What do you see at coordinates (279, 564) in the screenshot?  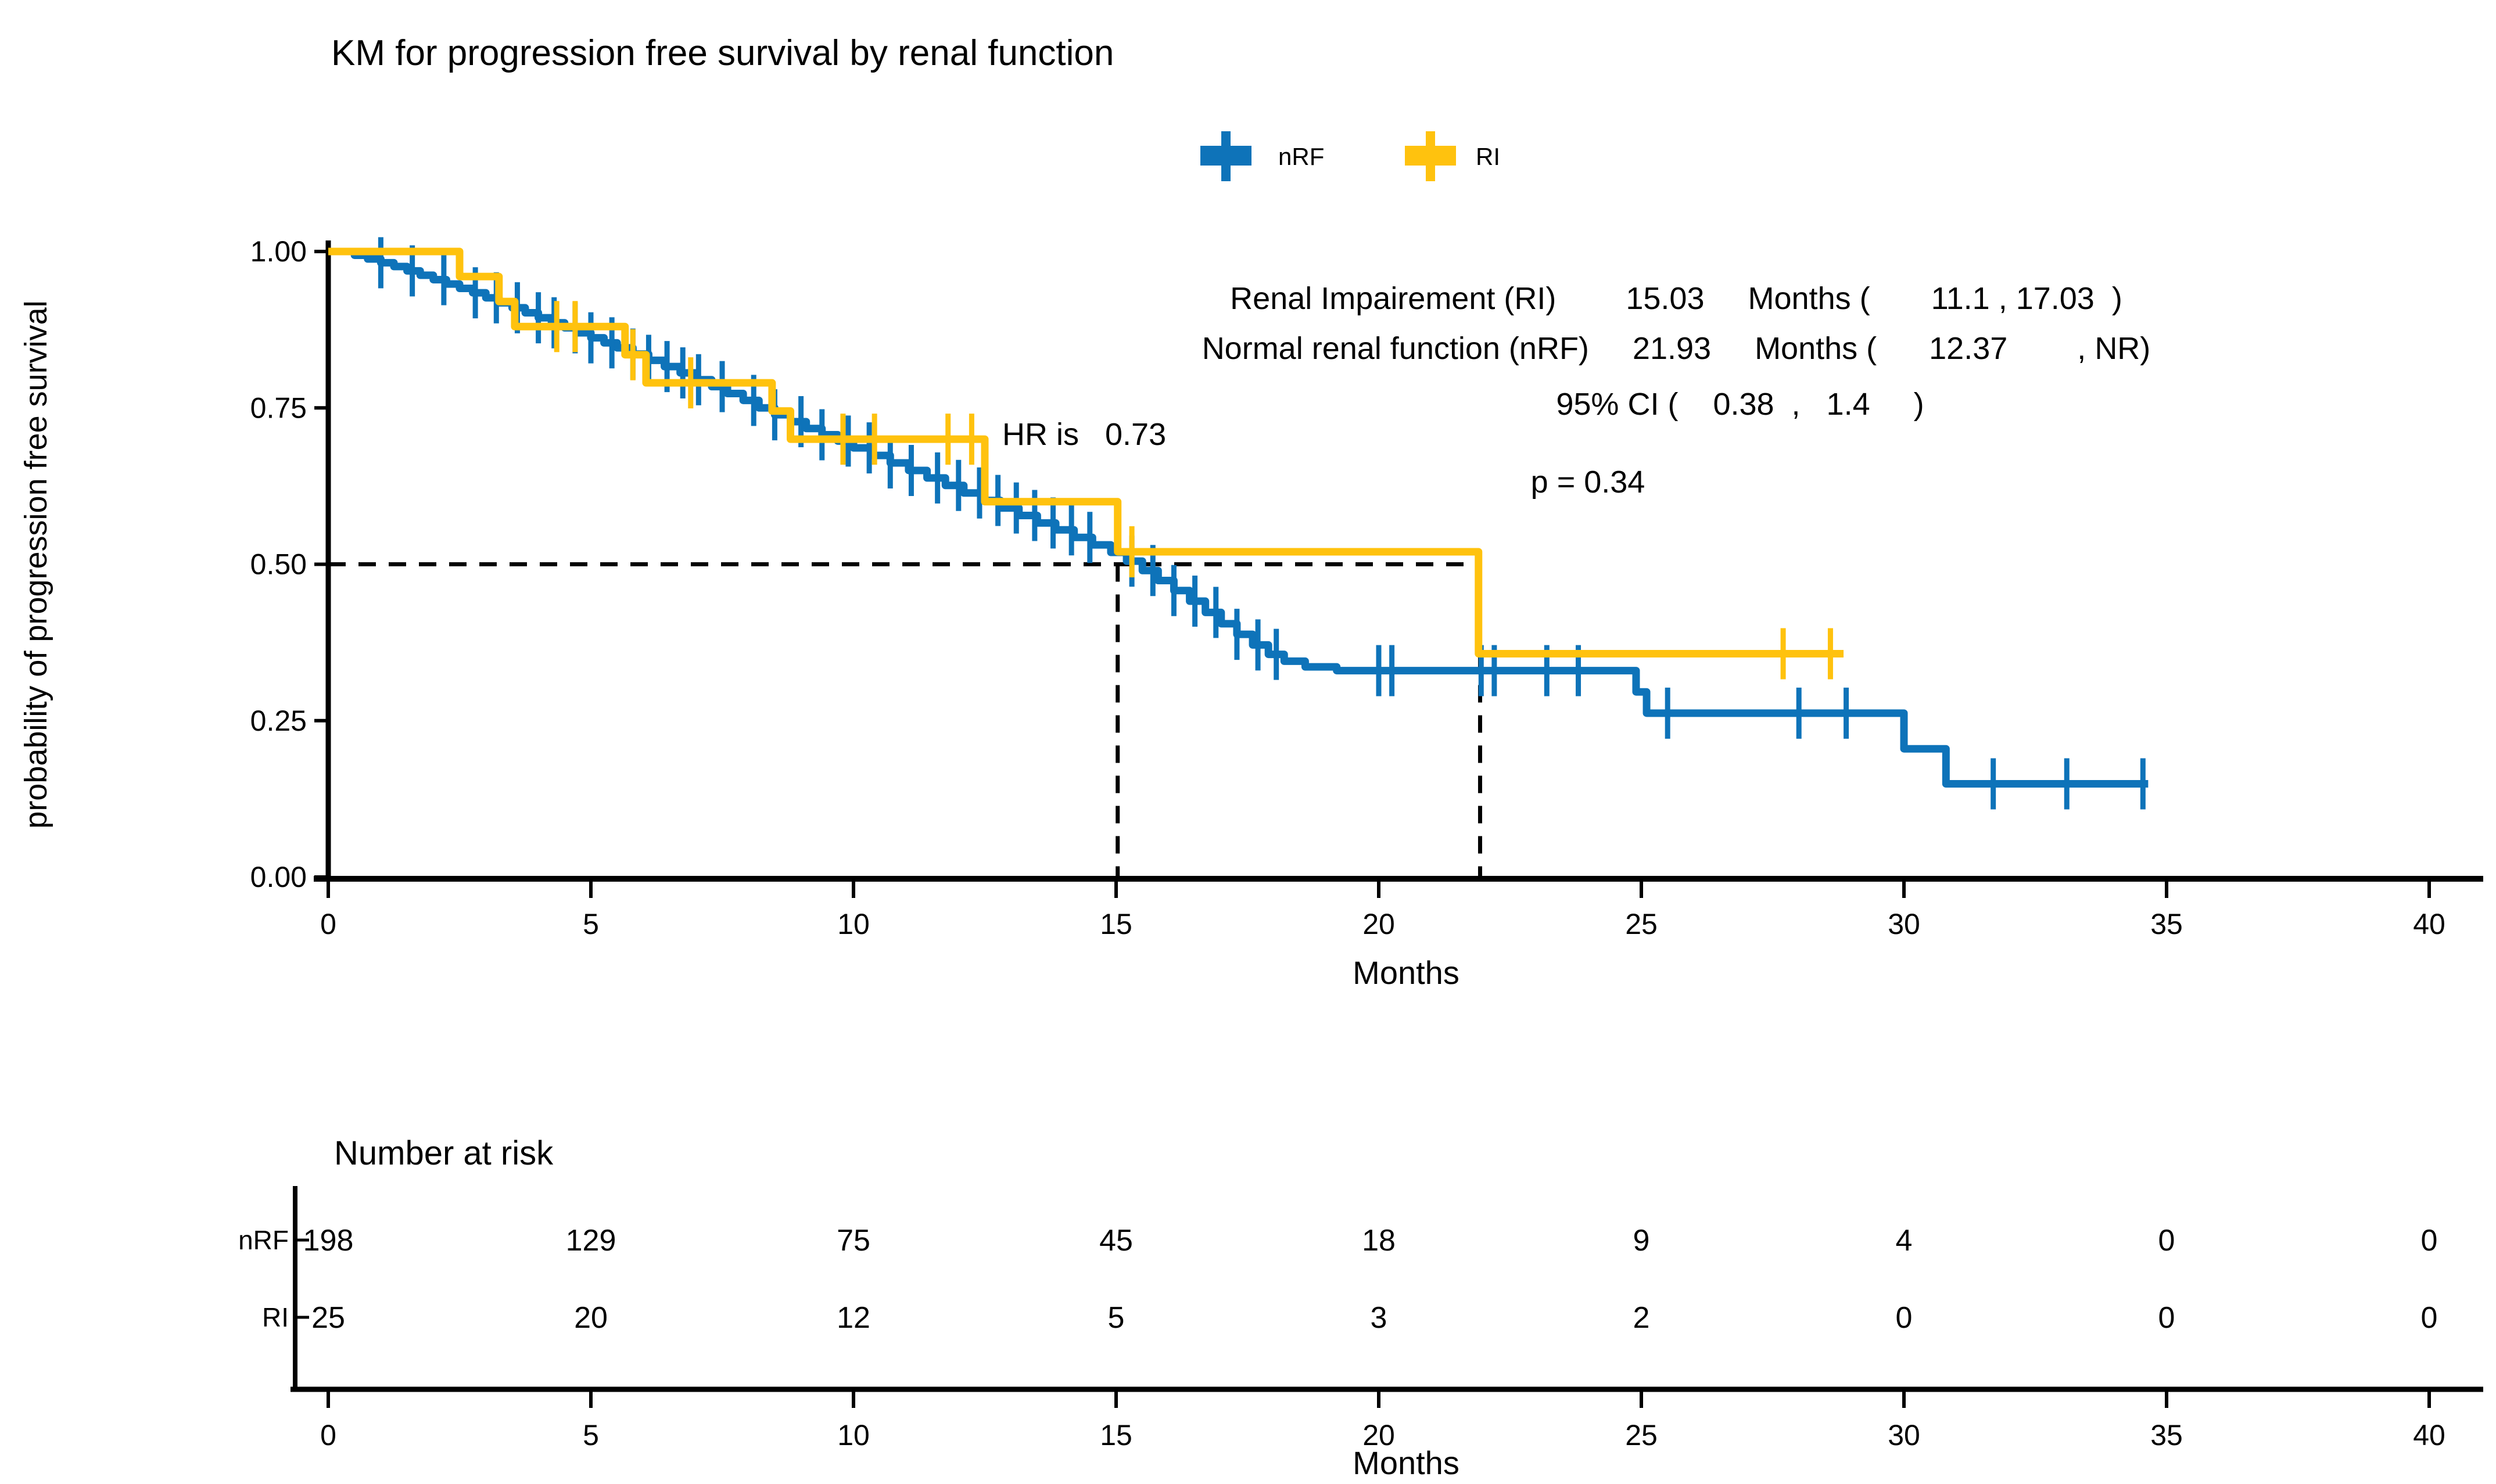 I see `y-tick-label: 0.50` at bounding box center [279, 564].